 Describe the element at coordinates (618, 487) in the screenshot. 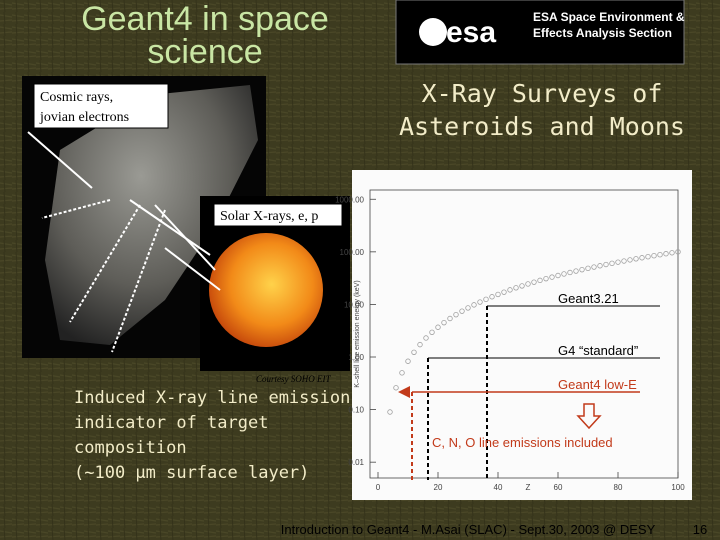

I see `x-tick-label: 80` at that location.